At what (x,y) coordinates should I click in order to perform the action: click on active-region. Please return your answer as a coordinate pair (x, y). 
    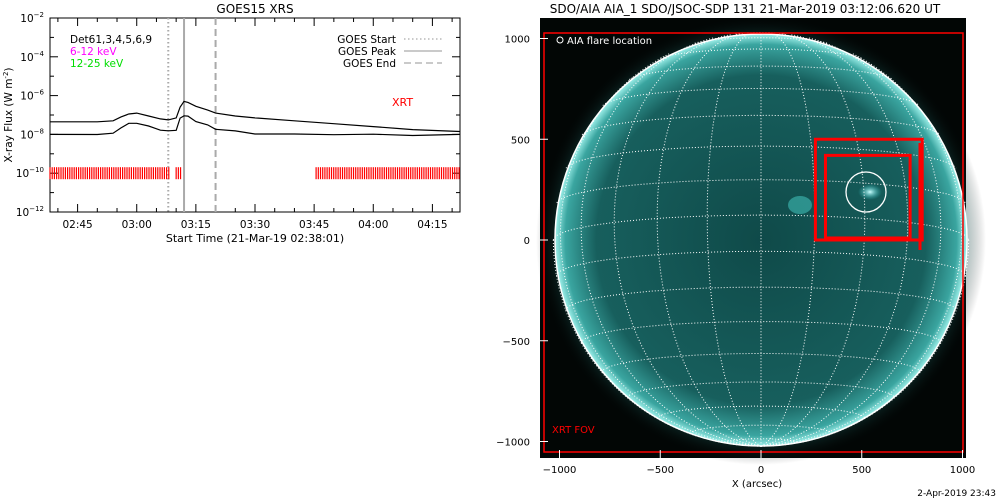
    Looking at the image, I should click on (800, 205).